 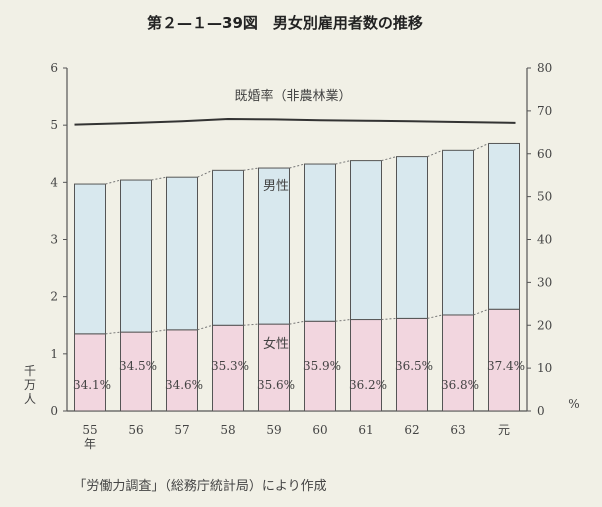 What do you see at coordinates (544, 368) in the screenshot?
I see `right-tick-label: 10` at bounding box center [544, 368].